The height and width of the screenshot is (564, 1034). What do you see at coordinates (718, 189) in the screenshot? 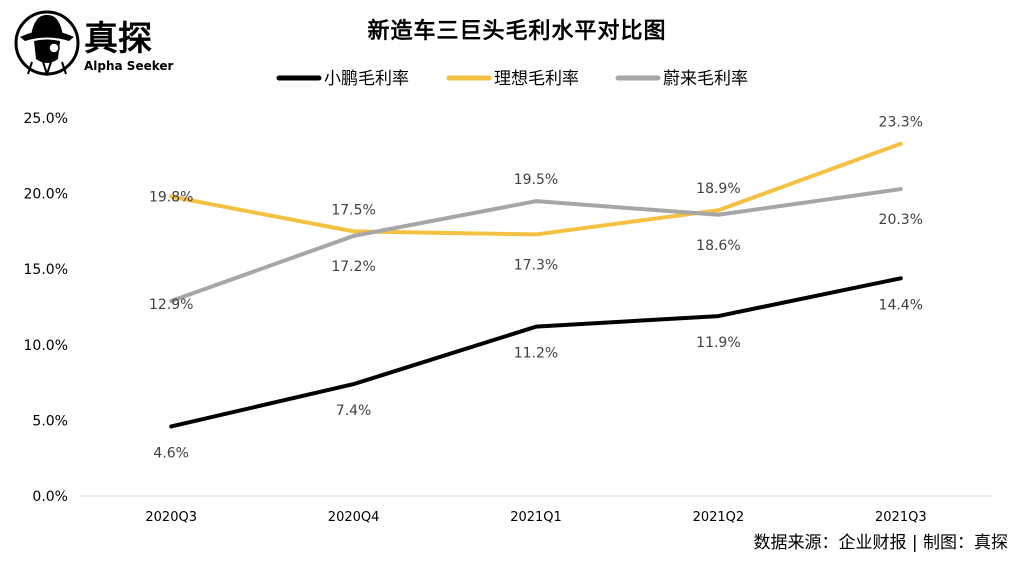
I see `data-label: 18.9%` at bounding box center [718, 189].